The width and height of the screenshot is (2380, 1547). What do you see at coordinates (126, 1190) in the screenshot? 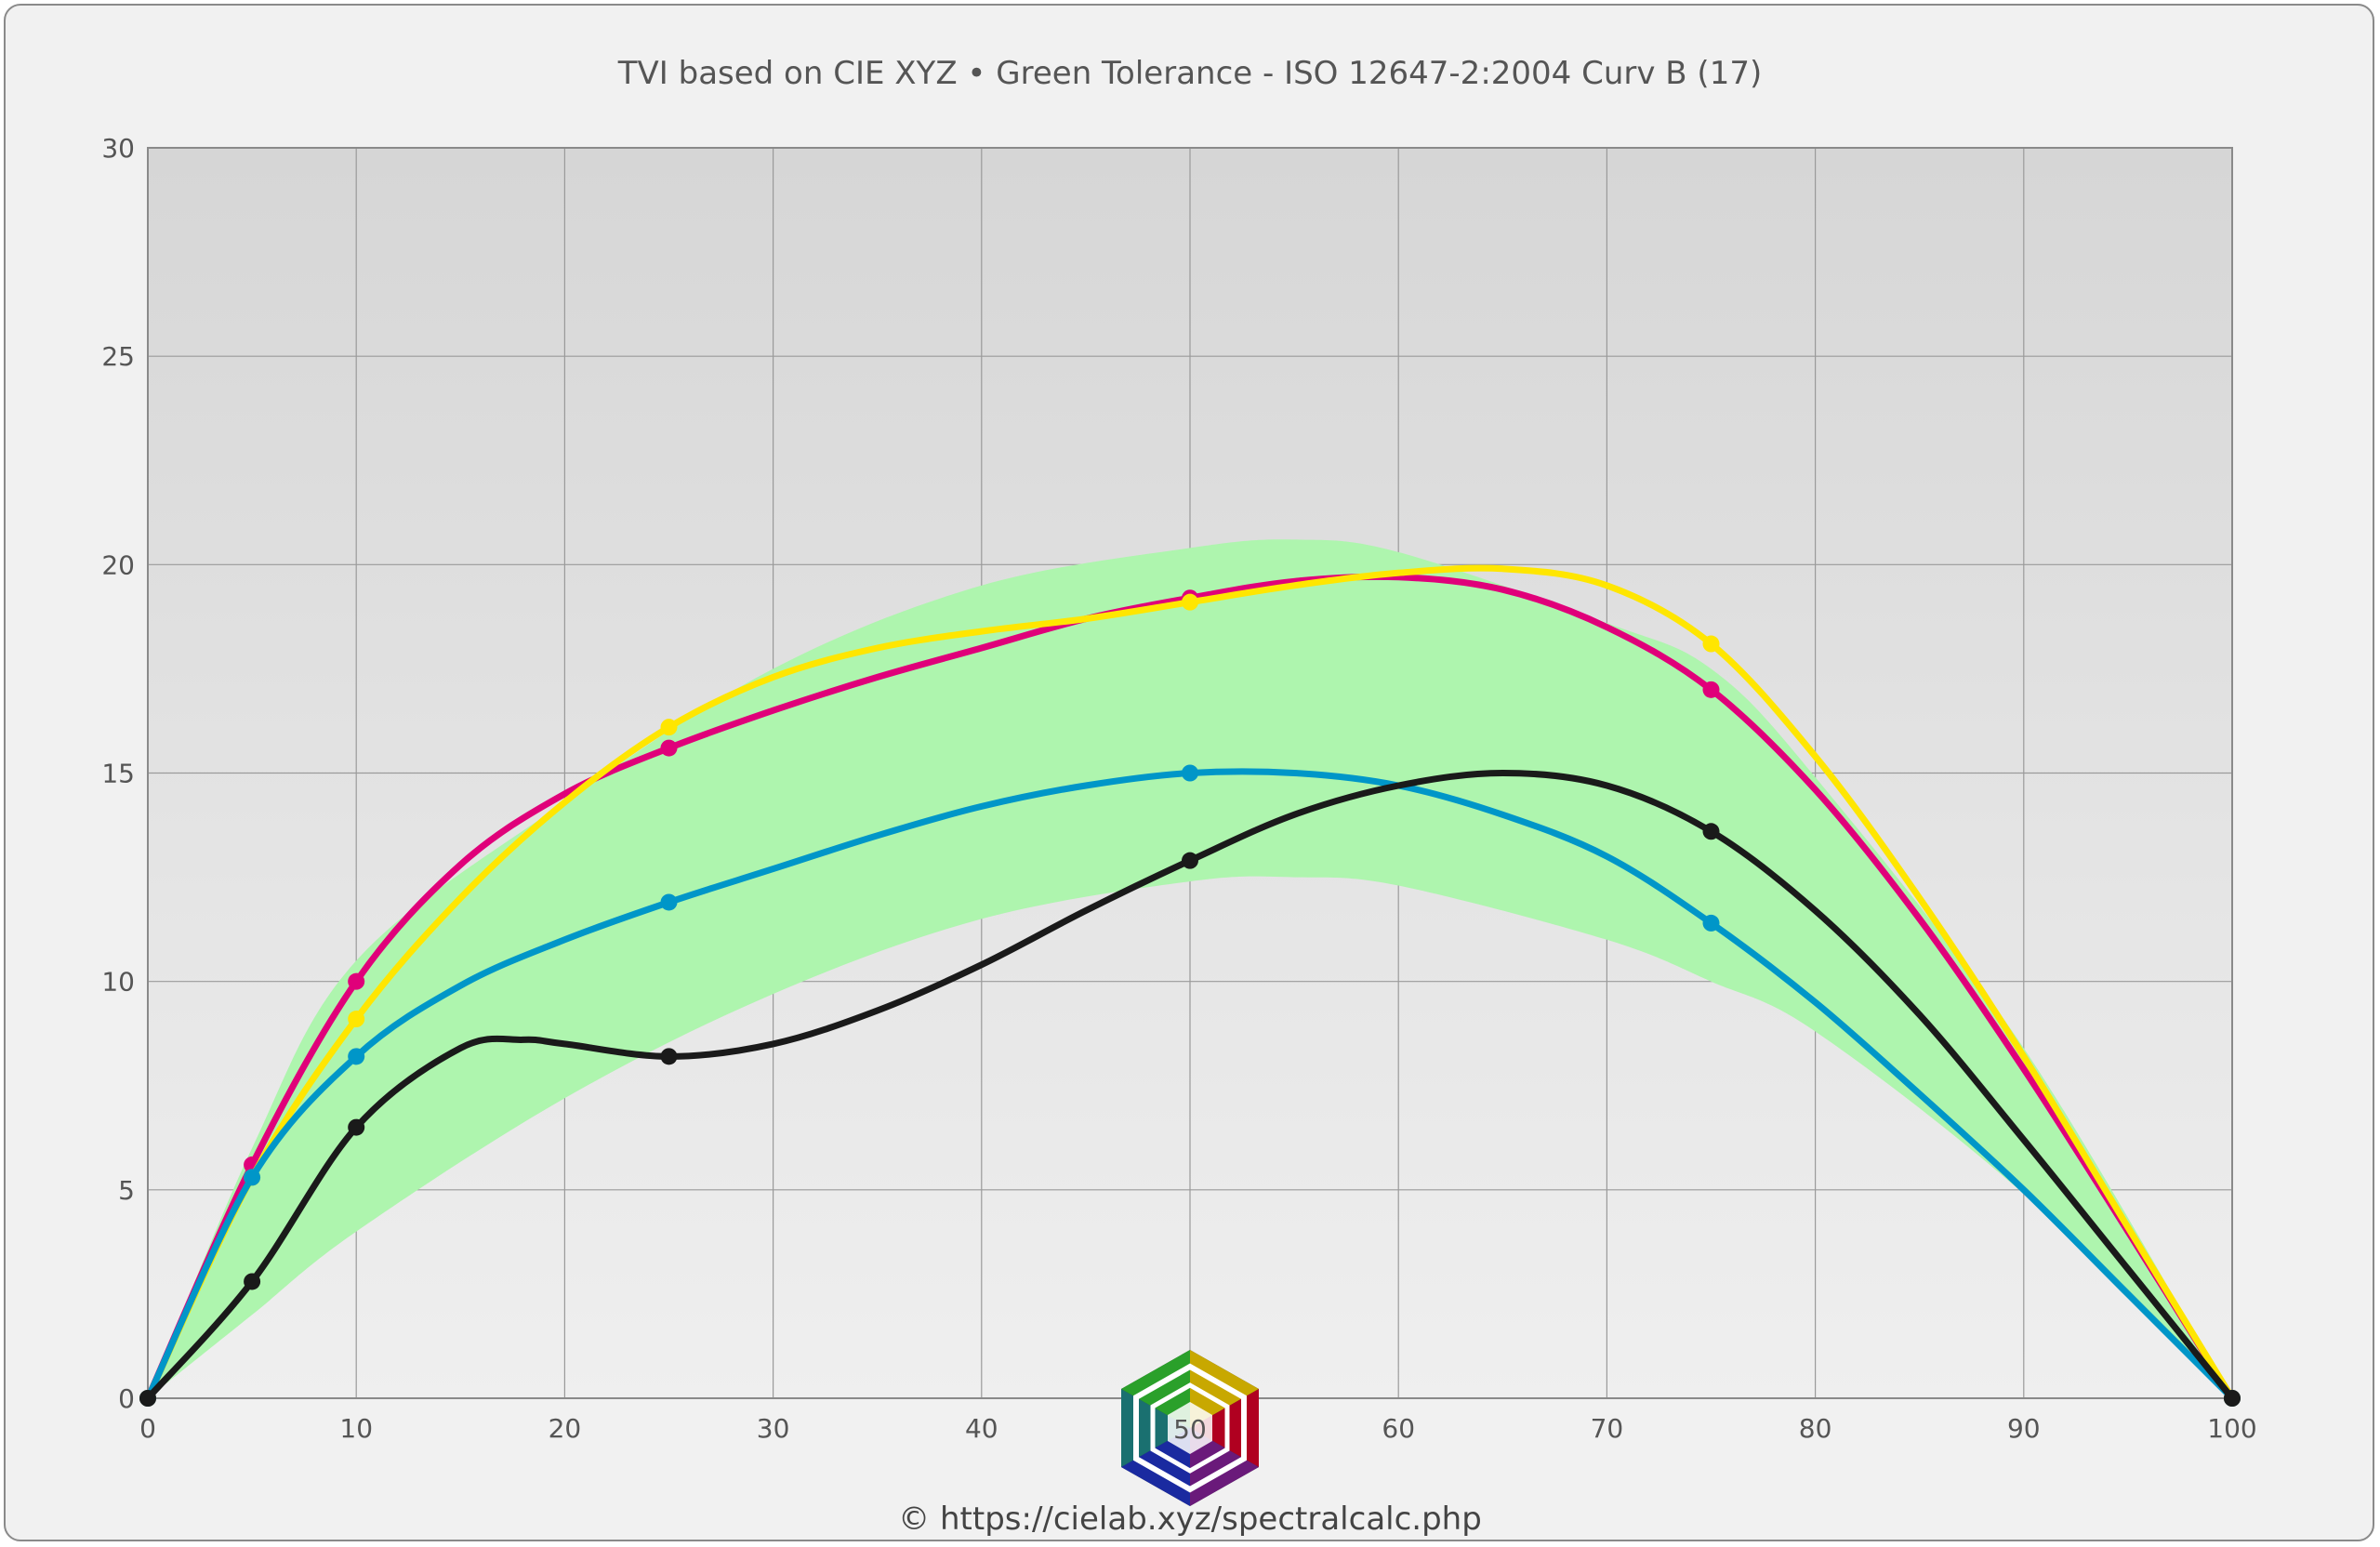
I see `y-tick-label-1: 5` at bounding box center [126, 1190].